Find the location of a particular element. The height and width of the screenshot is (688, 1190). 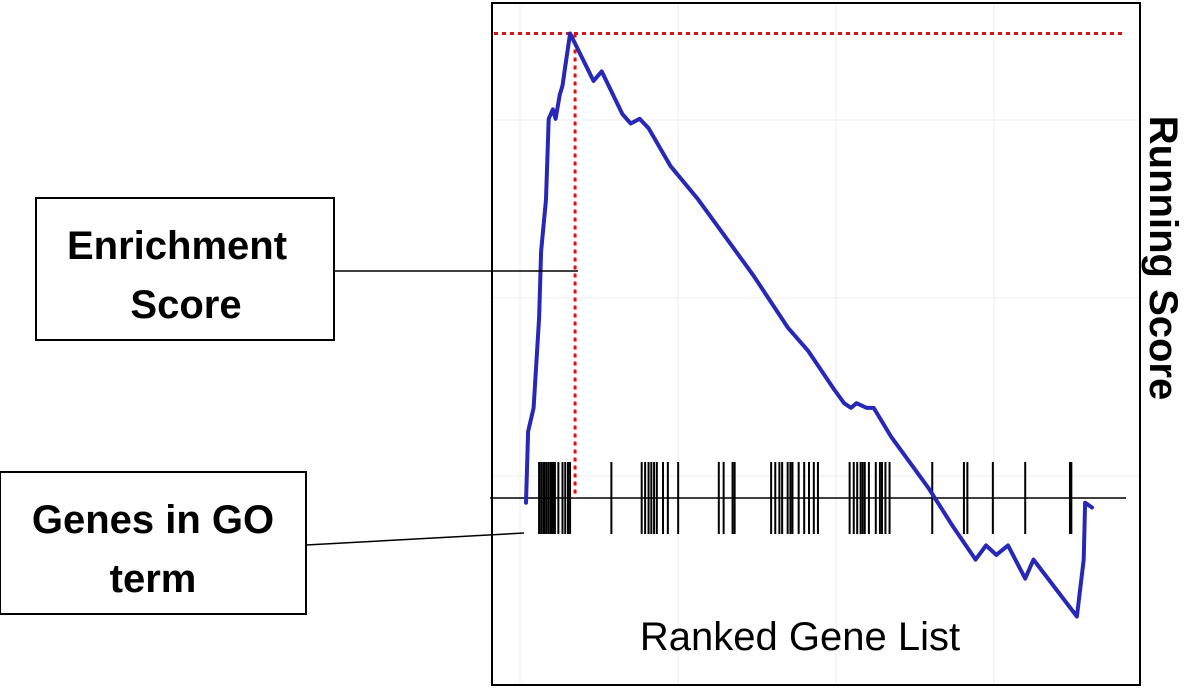

genes-in-go-term-annotation: Genes in GO term is located at coordinates (262, 543).